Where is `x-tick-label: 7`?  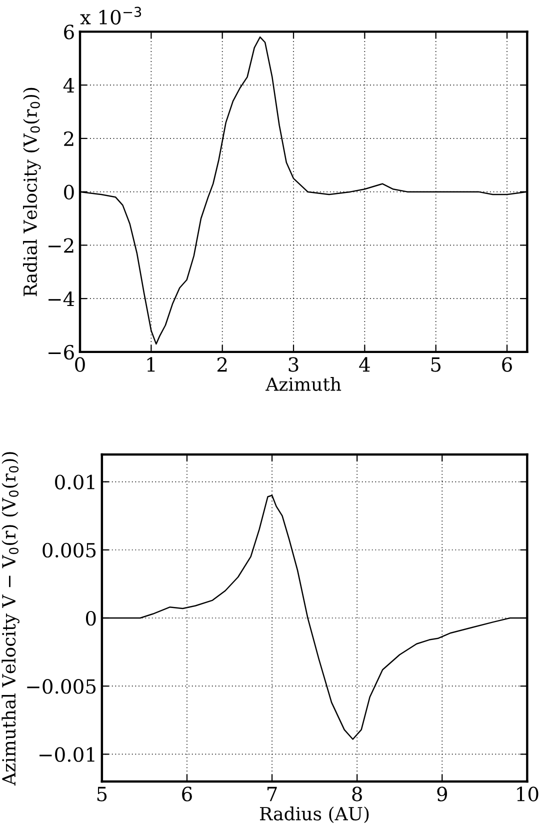
x-tick-label: 7 is located at coordinates (272, 794).